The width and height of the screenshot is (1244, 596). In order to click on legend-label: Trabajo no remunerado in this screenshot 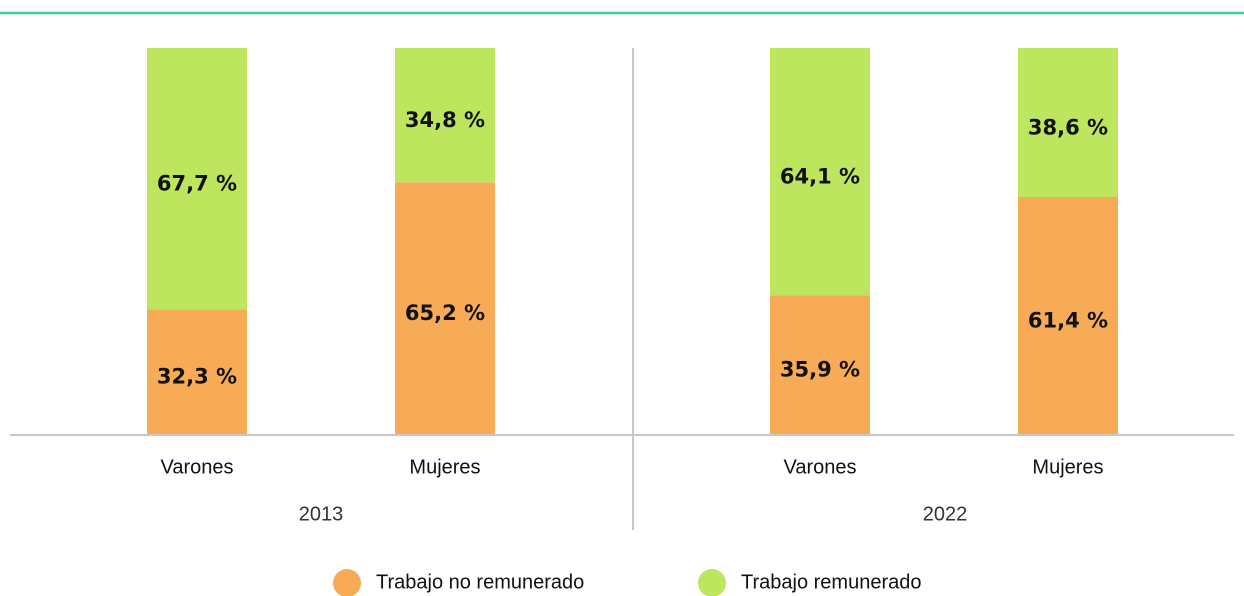, I will do `click(480, 582)`.